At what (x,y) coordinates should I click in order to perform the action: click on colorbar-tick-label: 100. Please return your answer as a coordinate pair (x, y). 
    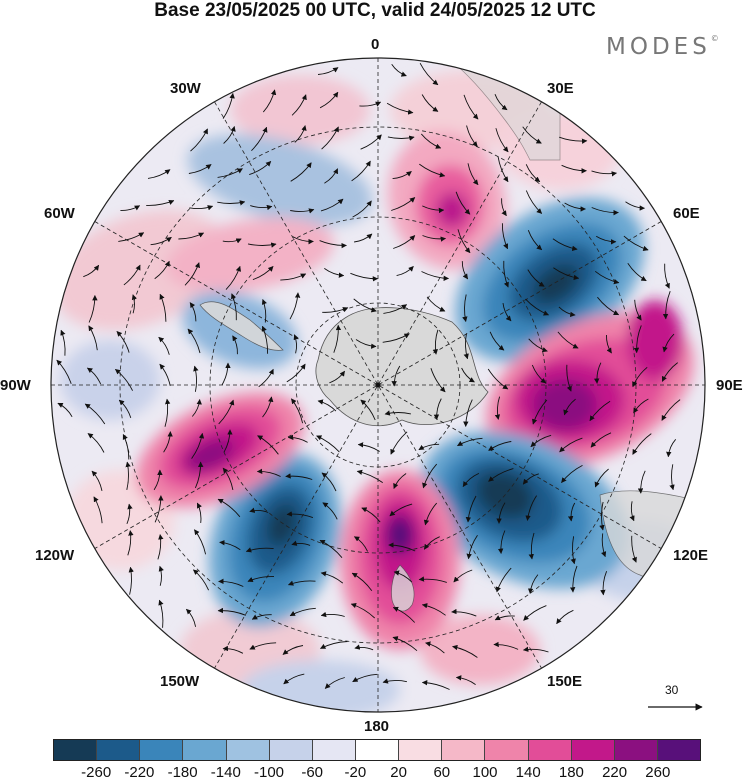
    Looking at the image, I should click on (485, 772).